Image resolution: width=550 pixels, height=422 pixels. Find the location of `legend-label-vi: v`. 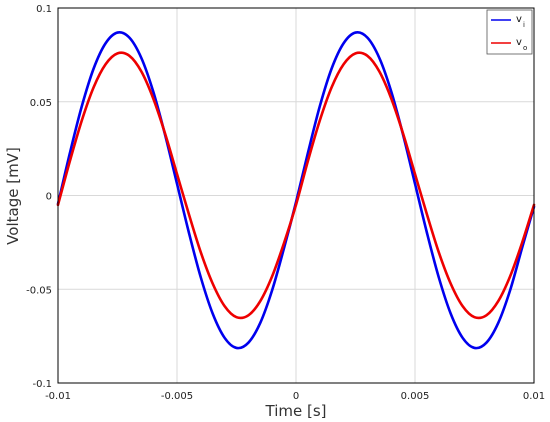

legend-label-vi: v is located at coordinates (519, 19).